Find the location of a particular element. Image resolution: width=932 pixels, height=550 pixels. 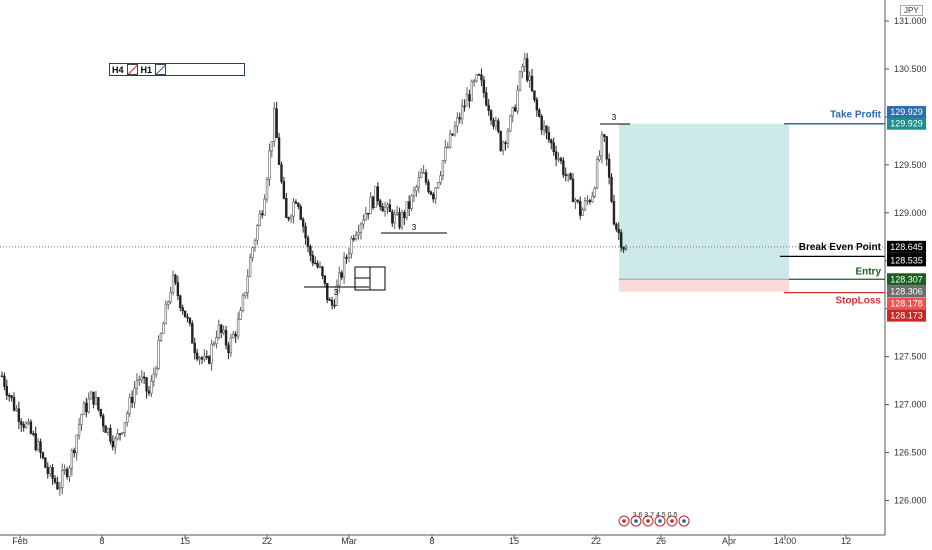

x-tick-label: 15 is located at coordinates (514, 541).